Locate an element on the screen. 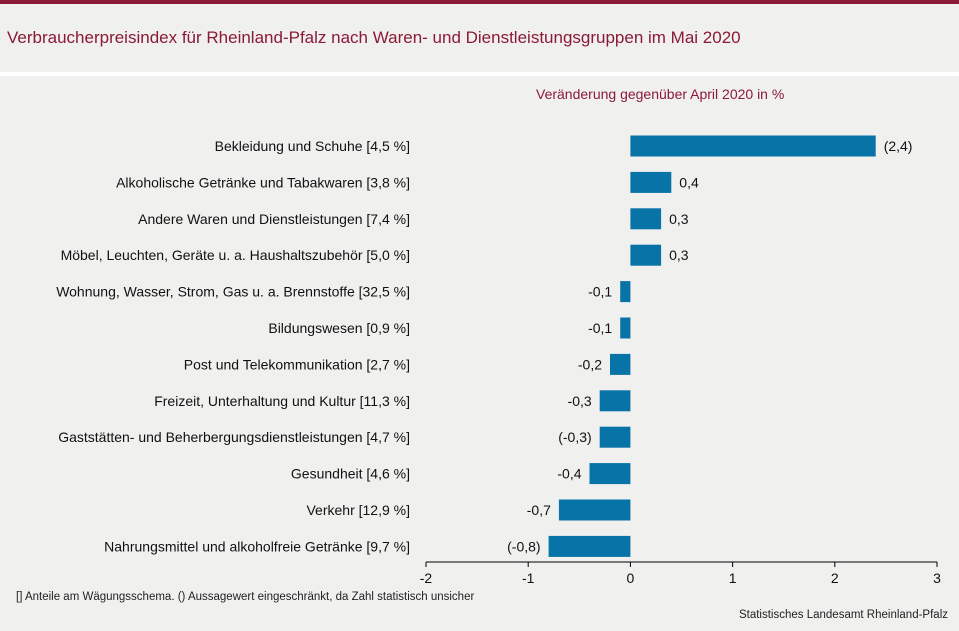 The image size is (959, 631). x-tick-label: -1 is located at coordinates (528, 578).